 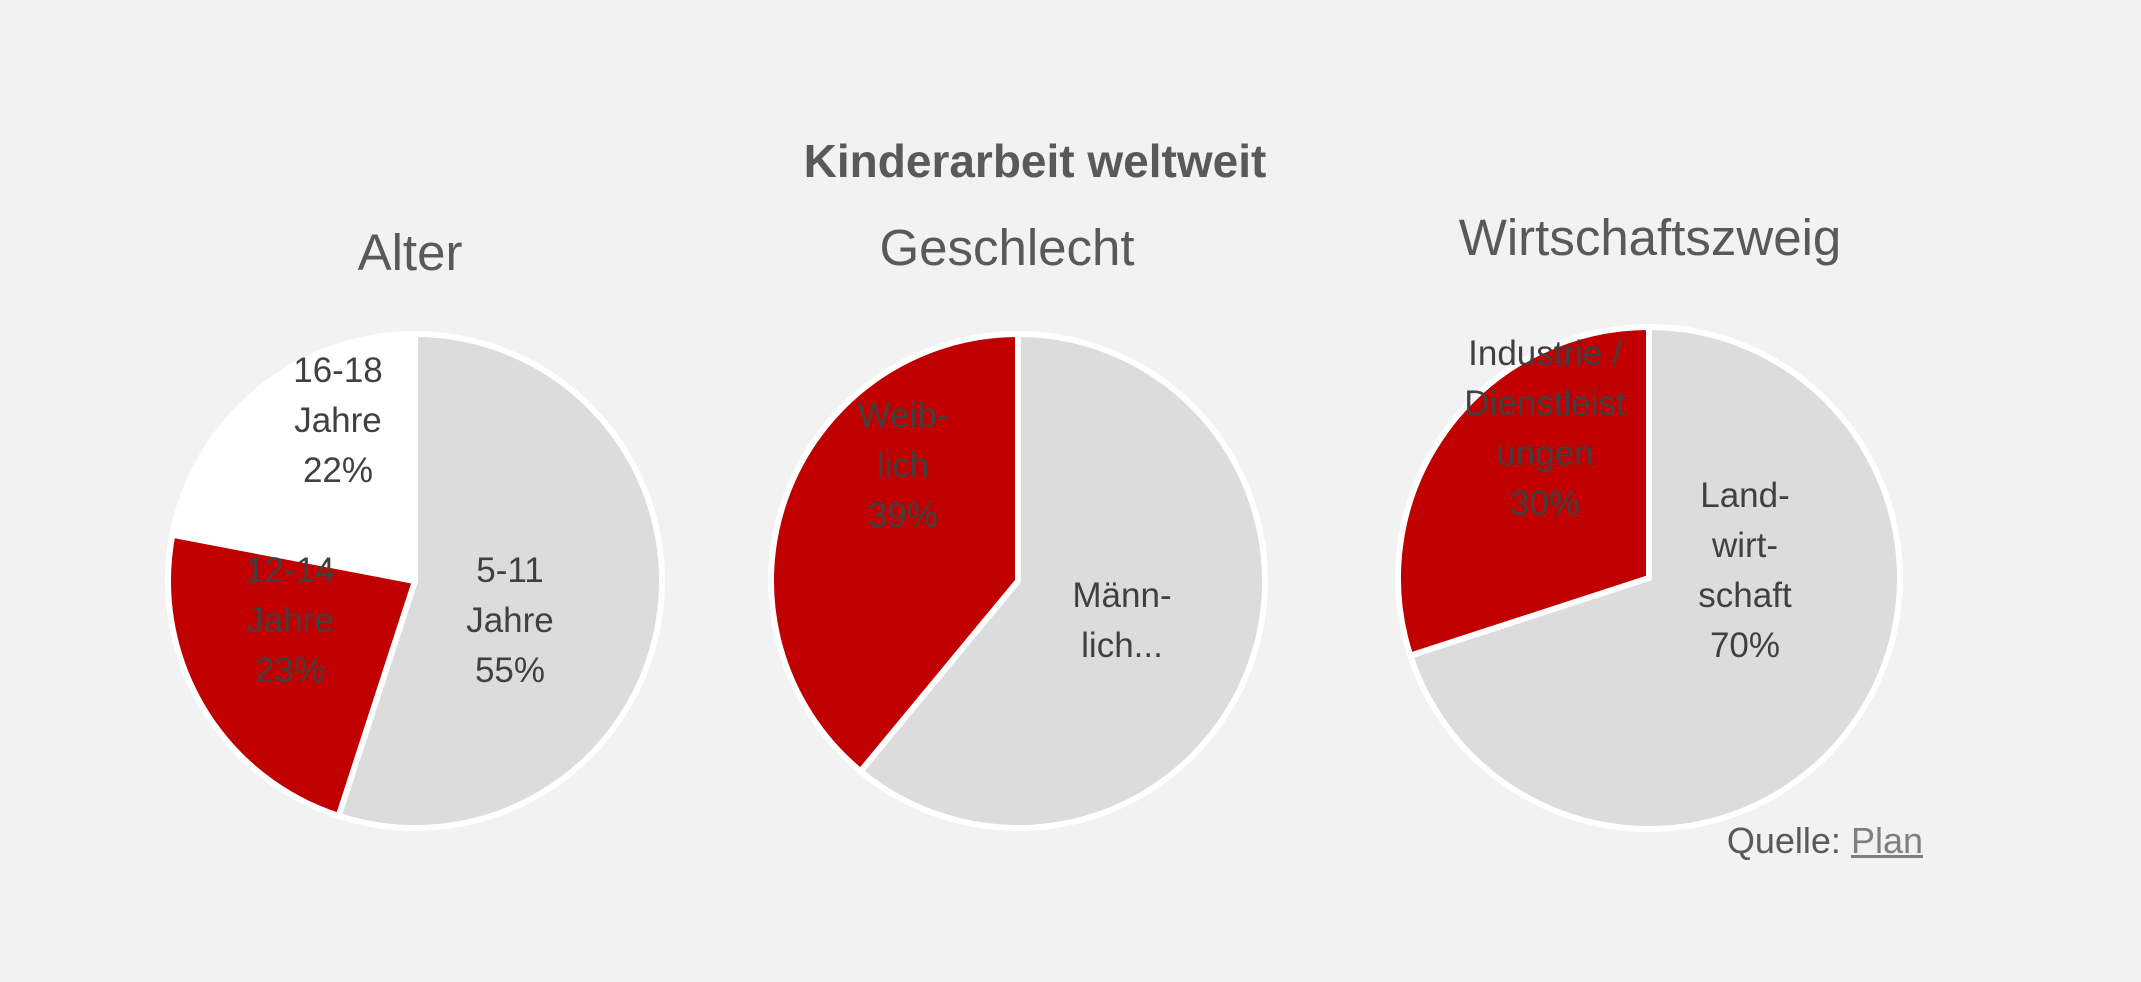 I want to click on source-link: Plan, so click(x=1886, y=840).